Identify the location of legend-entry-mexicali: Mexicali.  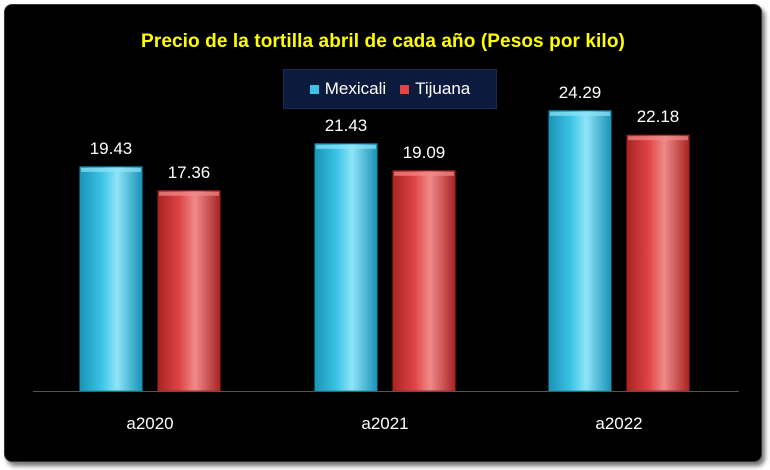
(348, 89).